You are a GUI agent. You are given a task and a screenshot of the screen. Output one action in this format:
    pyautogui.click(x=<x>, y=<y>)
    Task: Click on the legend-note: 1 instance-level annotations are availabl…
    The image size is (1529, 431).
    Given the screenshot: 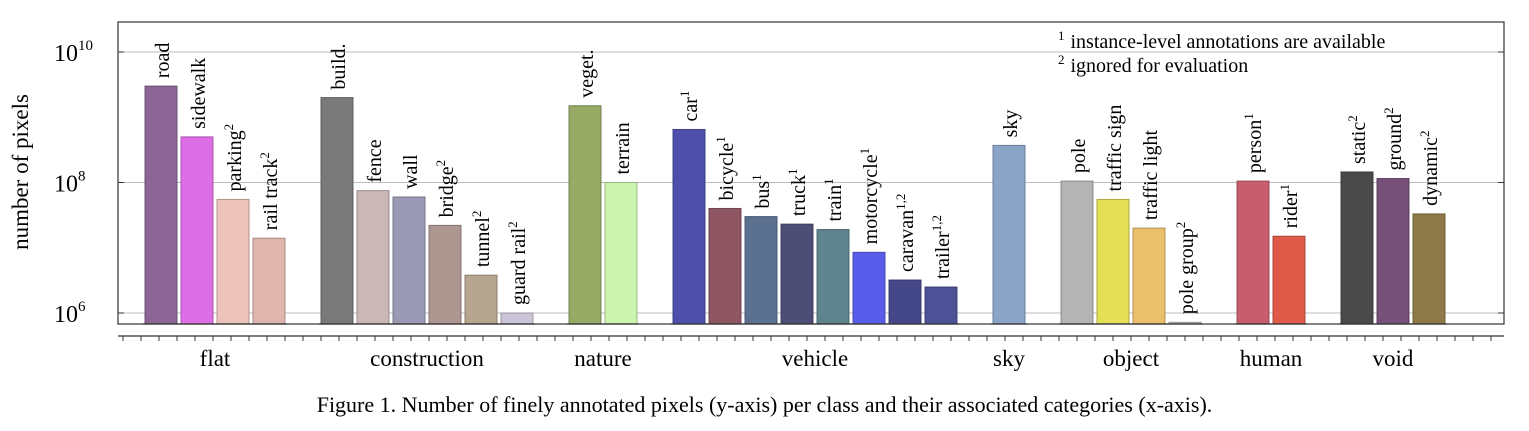 What is the action you would take?
    pyautogui.click(x=1221, y=40)
    